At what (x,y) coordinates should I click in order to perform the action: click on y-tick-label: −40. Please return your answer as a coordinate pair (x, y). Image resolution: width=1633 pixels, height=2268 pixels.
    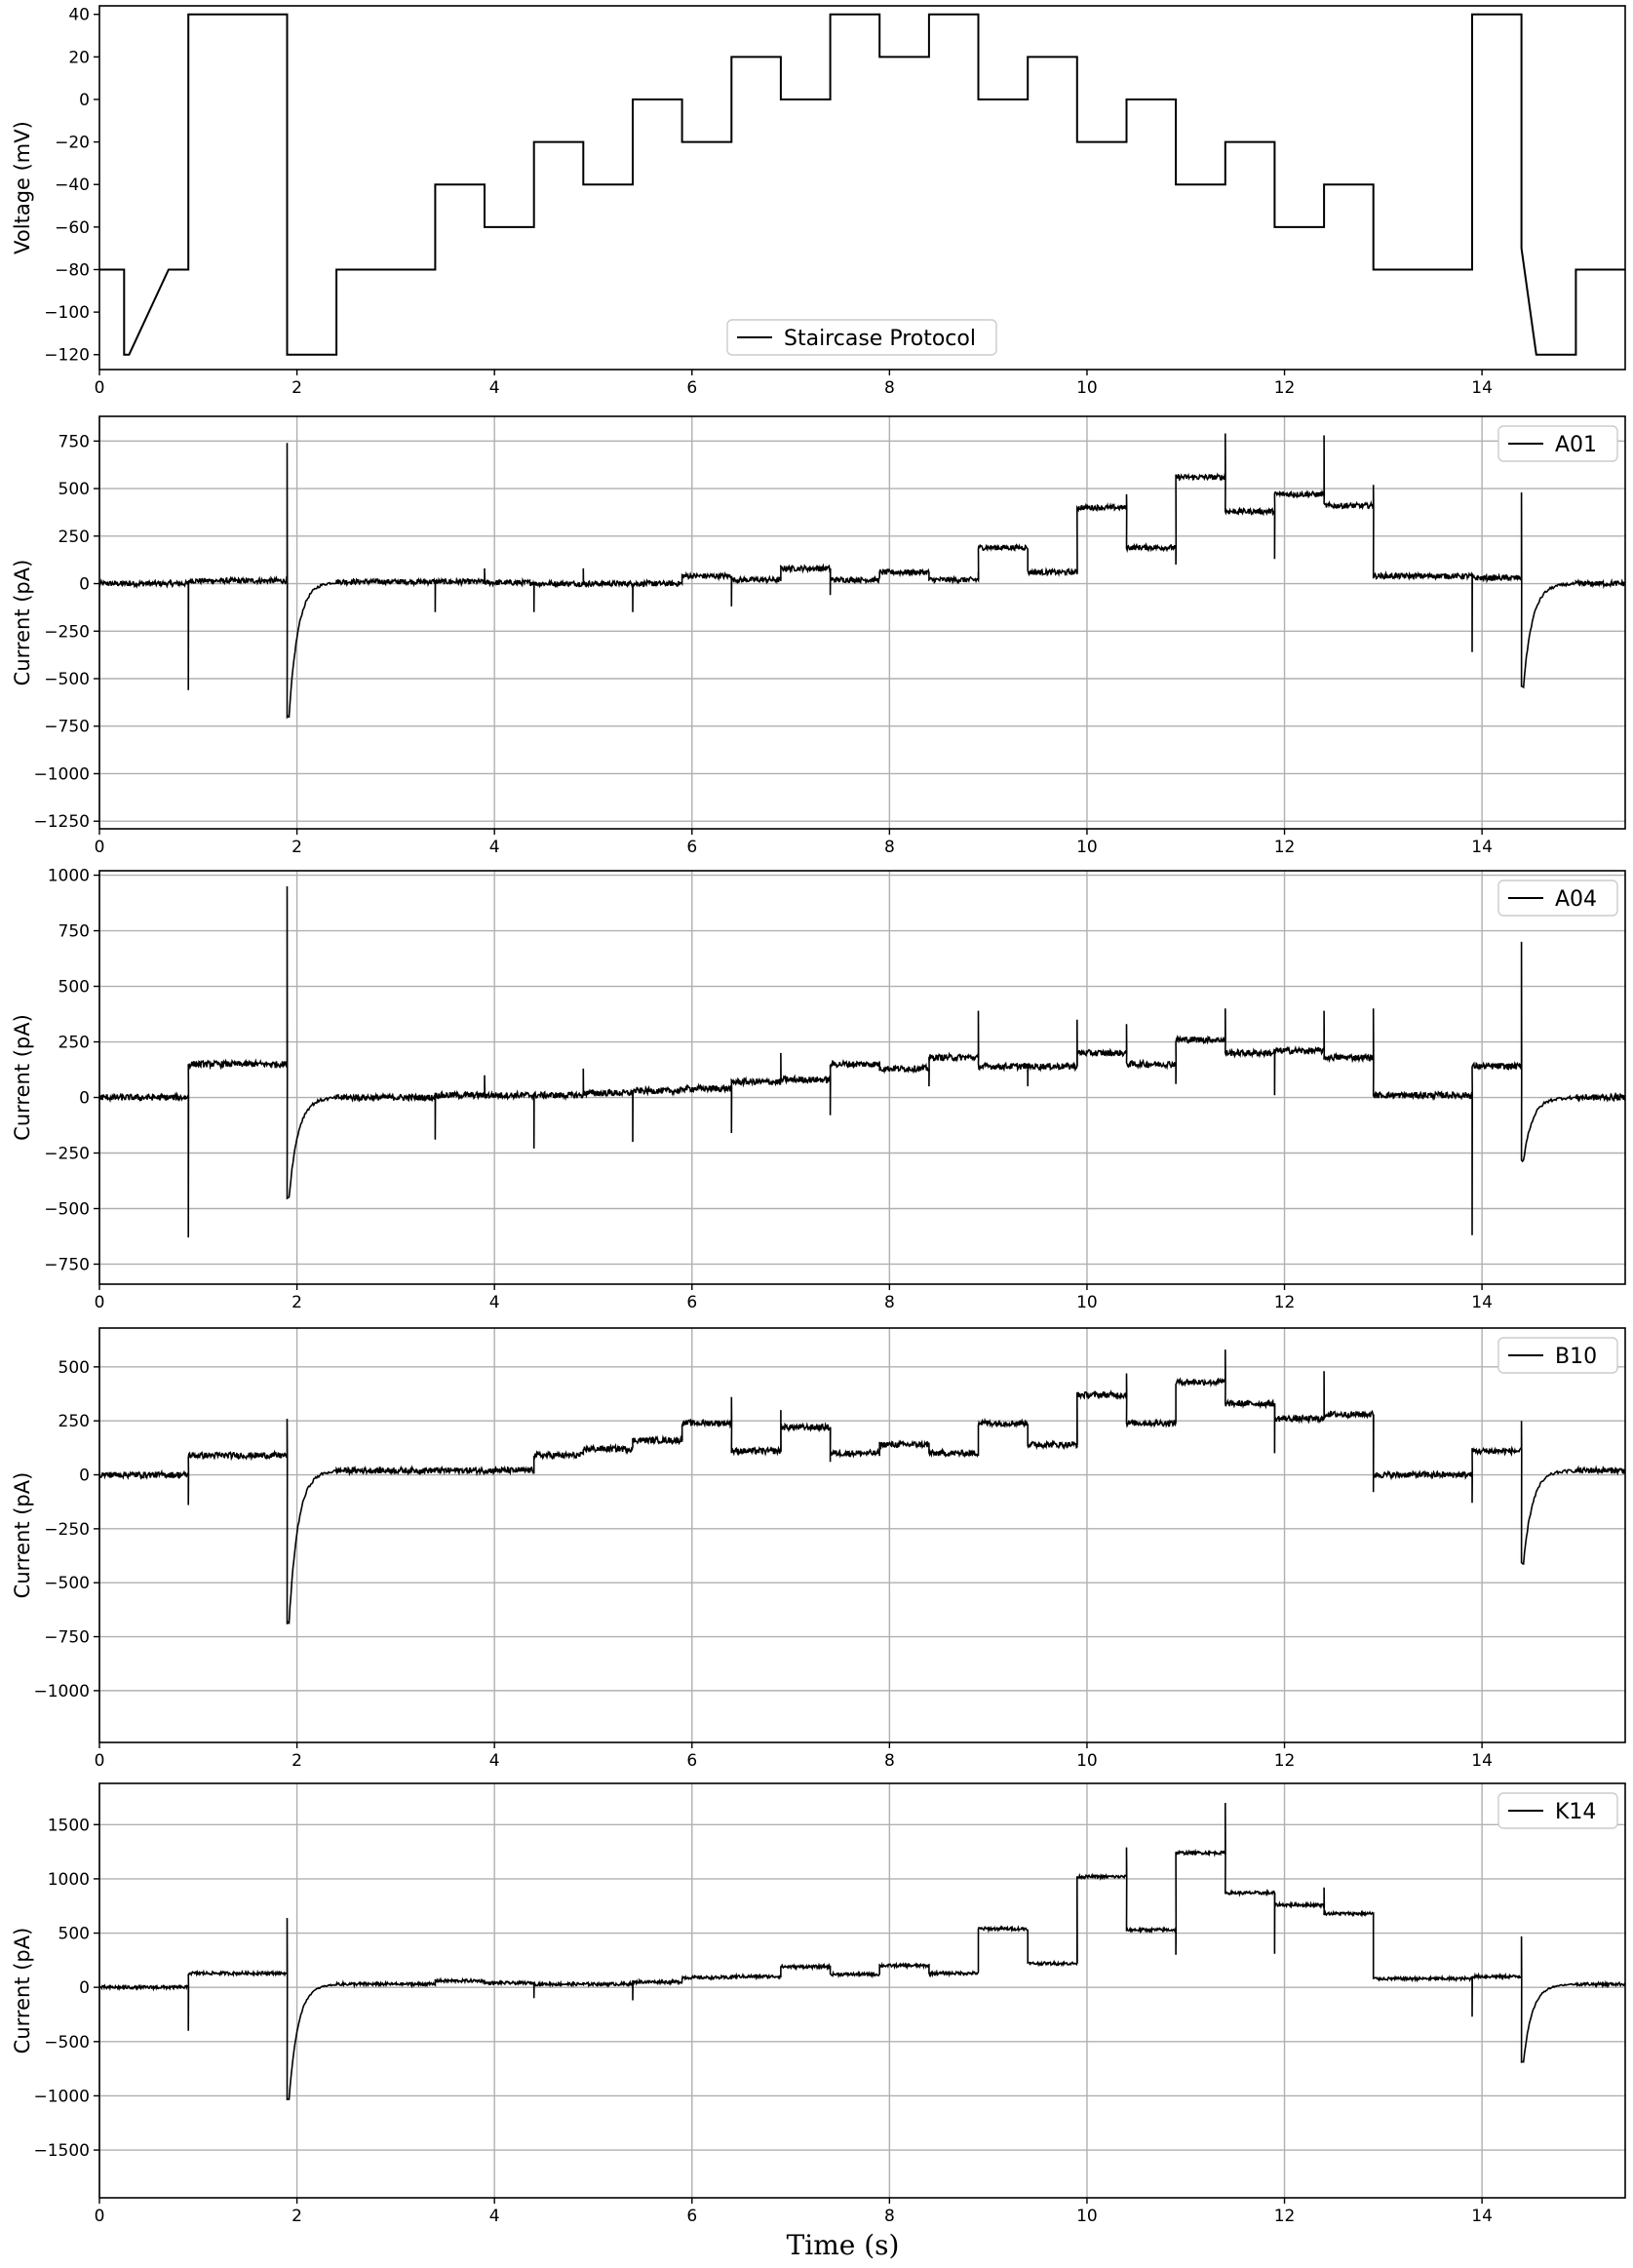
    Looking at the image, I should click on (72, 186).